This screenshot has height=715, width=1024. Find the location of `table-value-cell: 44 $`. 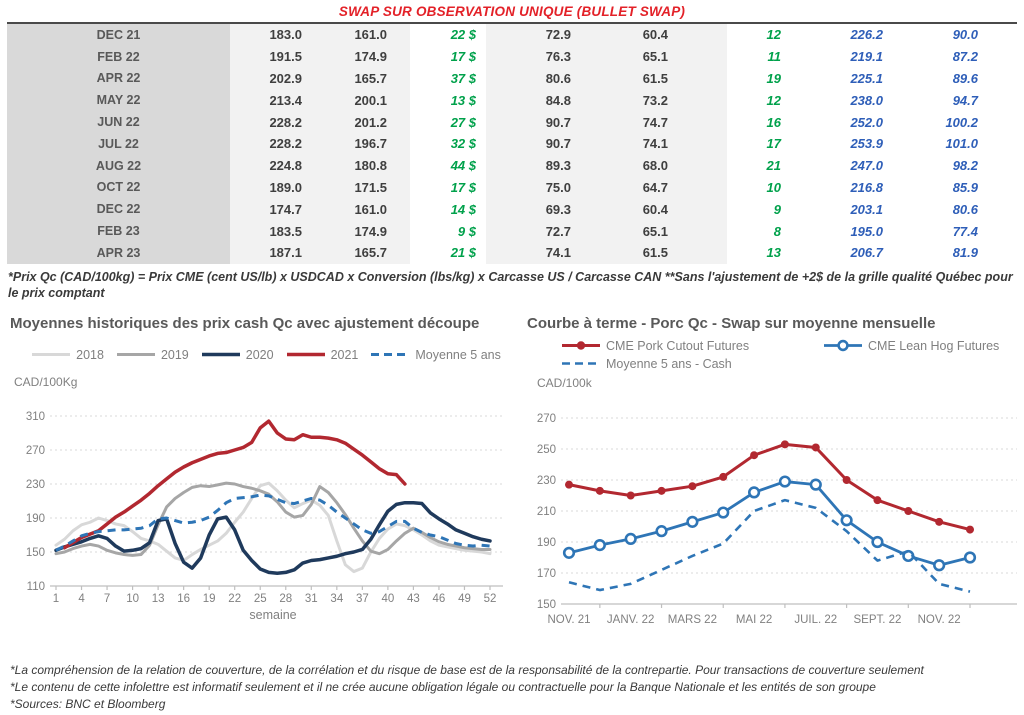

table-value-cell: 44 $ is located at coordinates (463, 166).